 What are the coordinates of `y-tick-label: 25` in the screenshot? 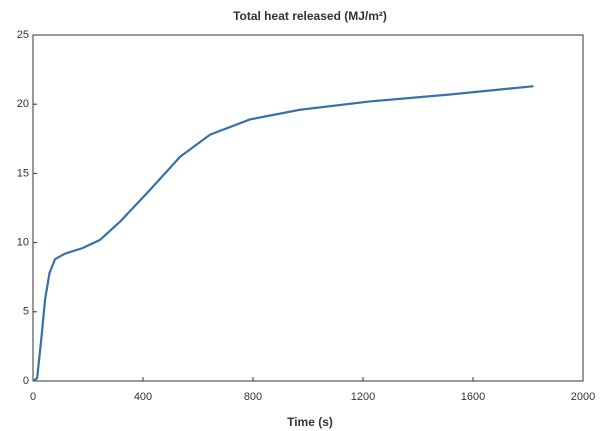 It's located at (23, 35).